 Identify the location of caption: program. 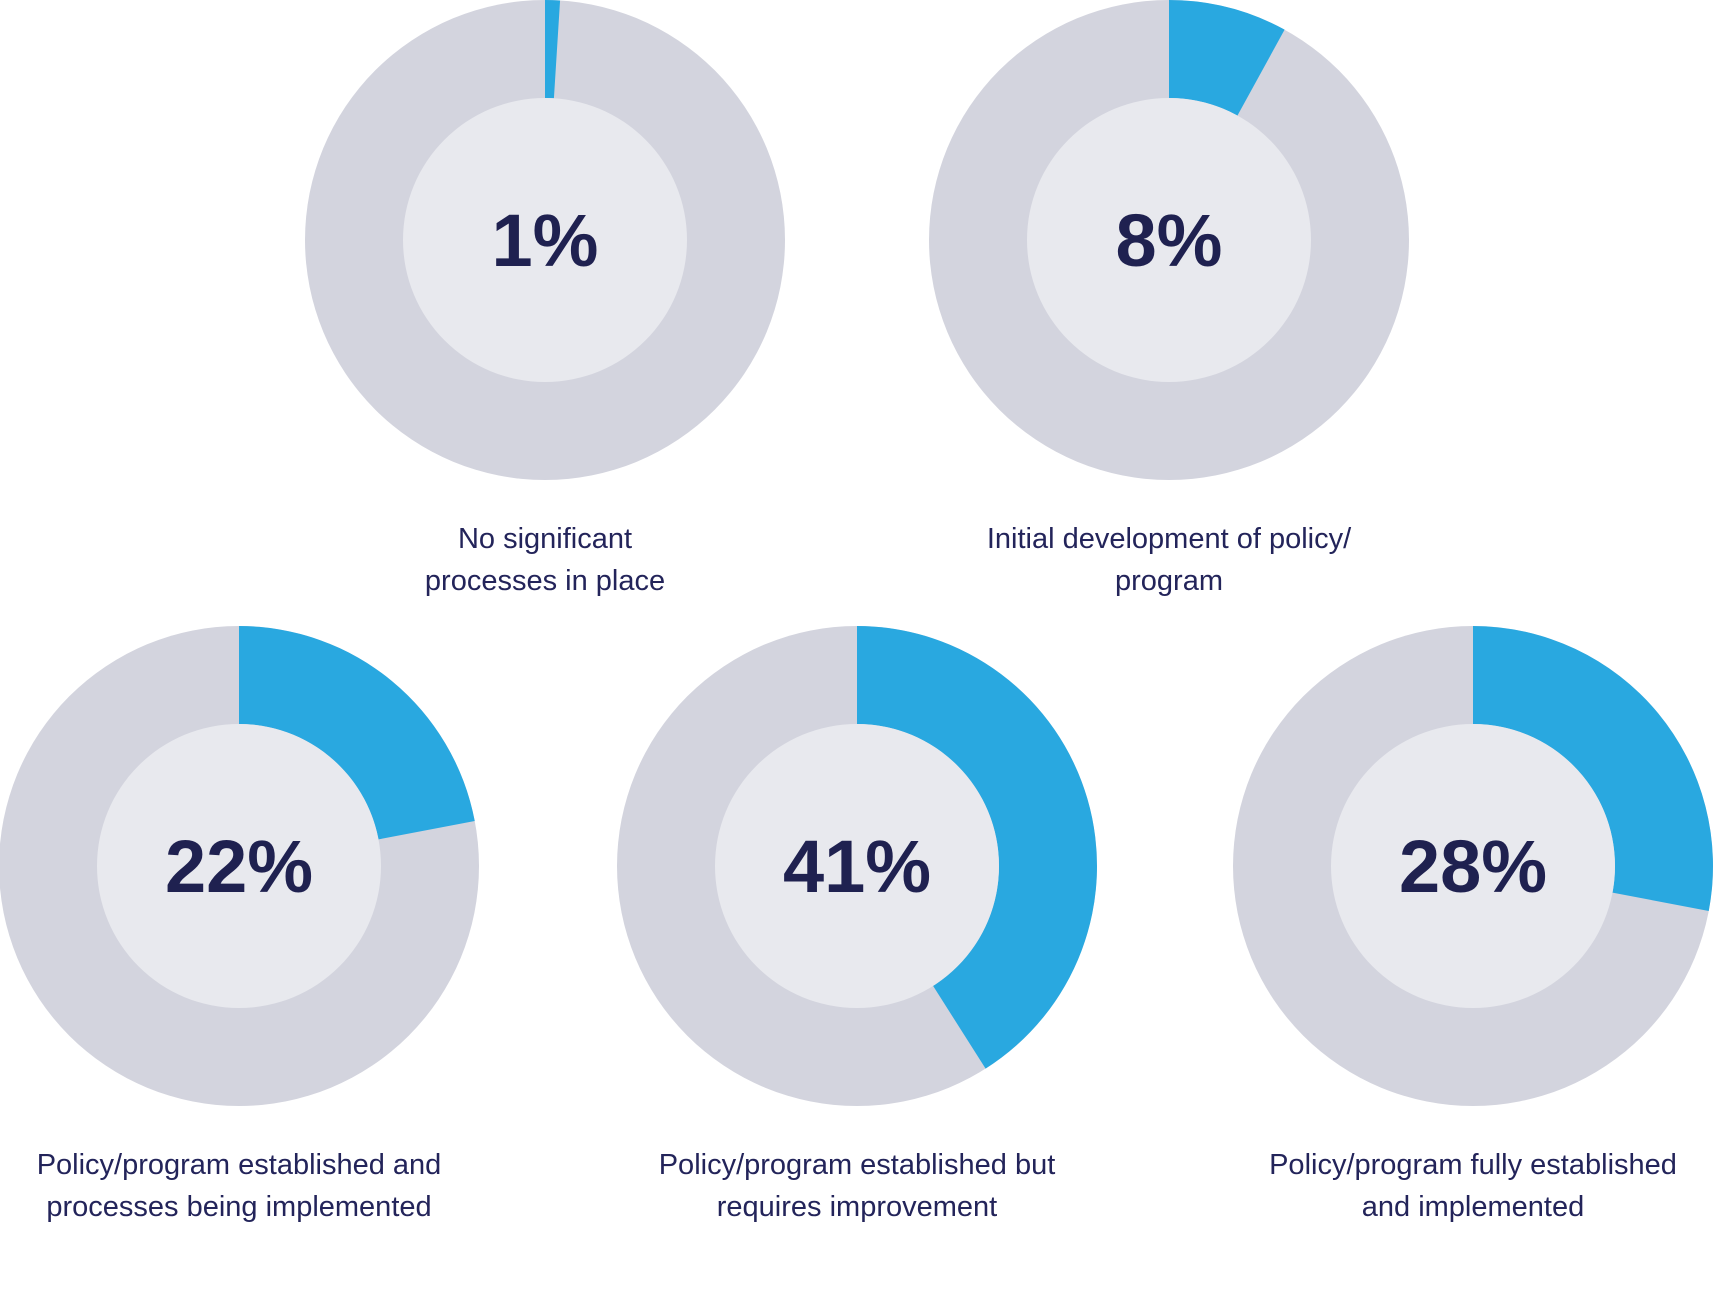
(1169, 581).